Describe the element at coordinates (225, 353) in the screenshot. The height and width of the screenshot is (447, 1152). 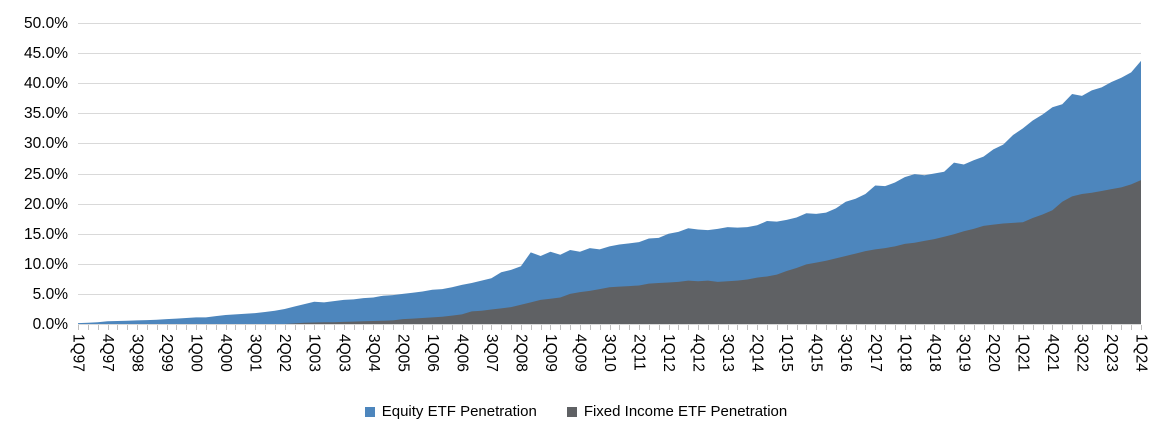
I see `x-axis-tick-label: 4Q00` at that location.